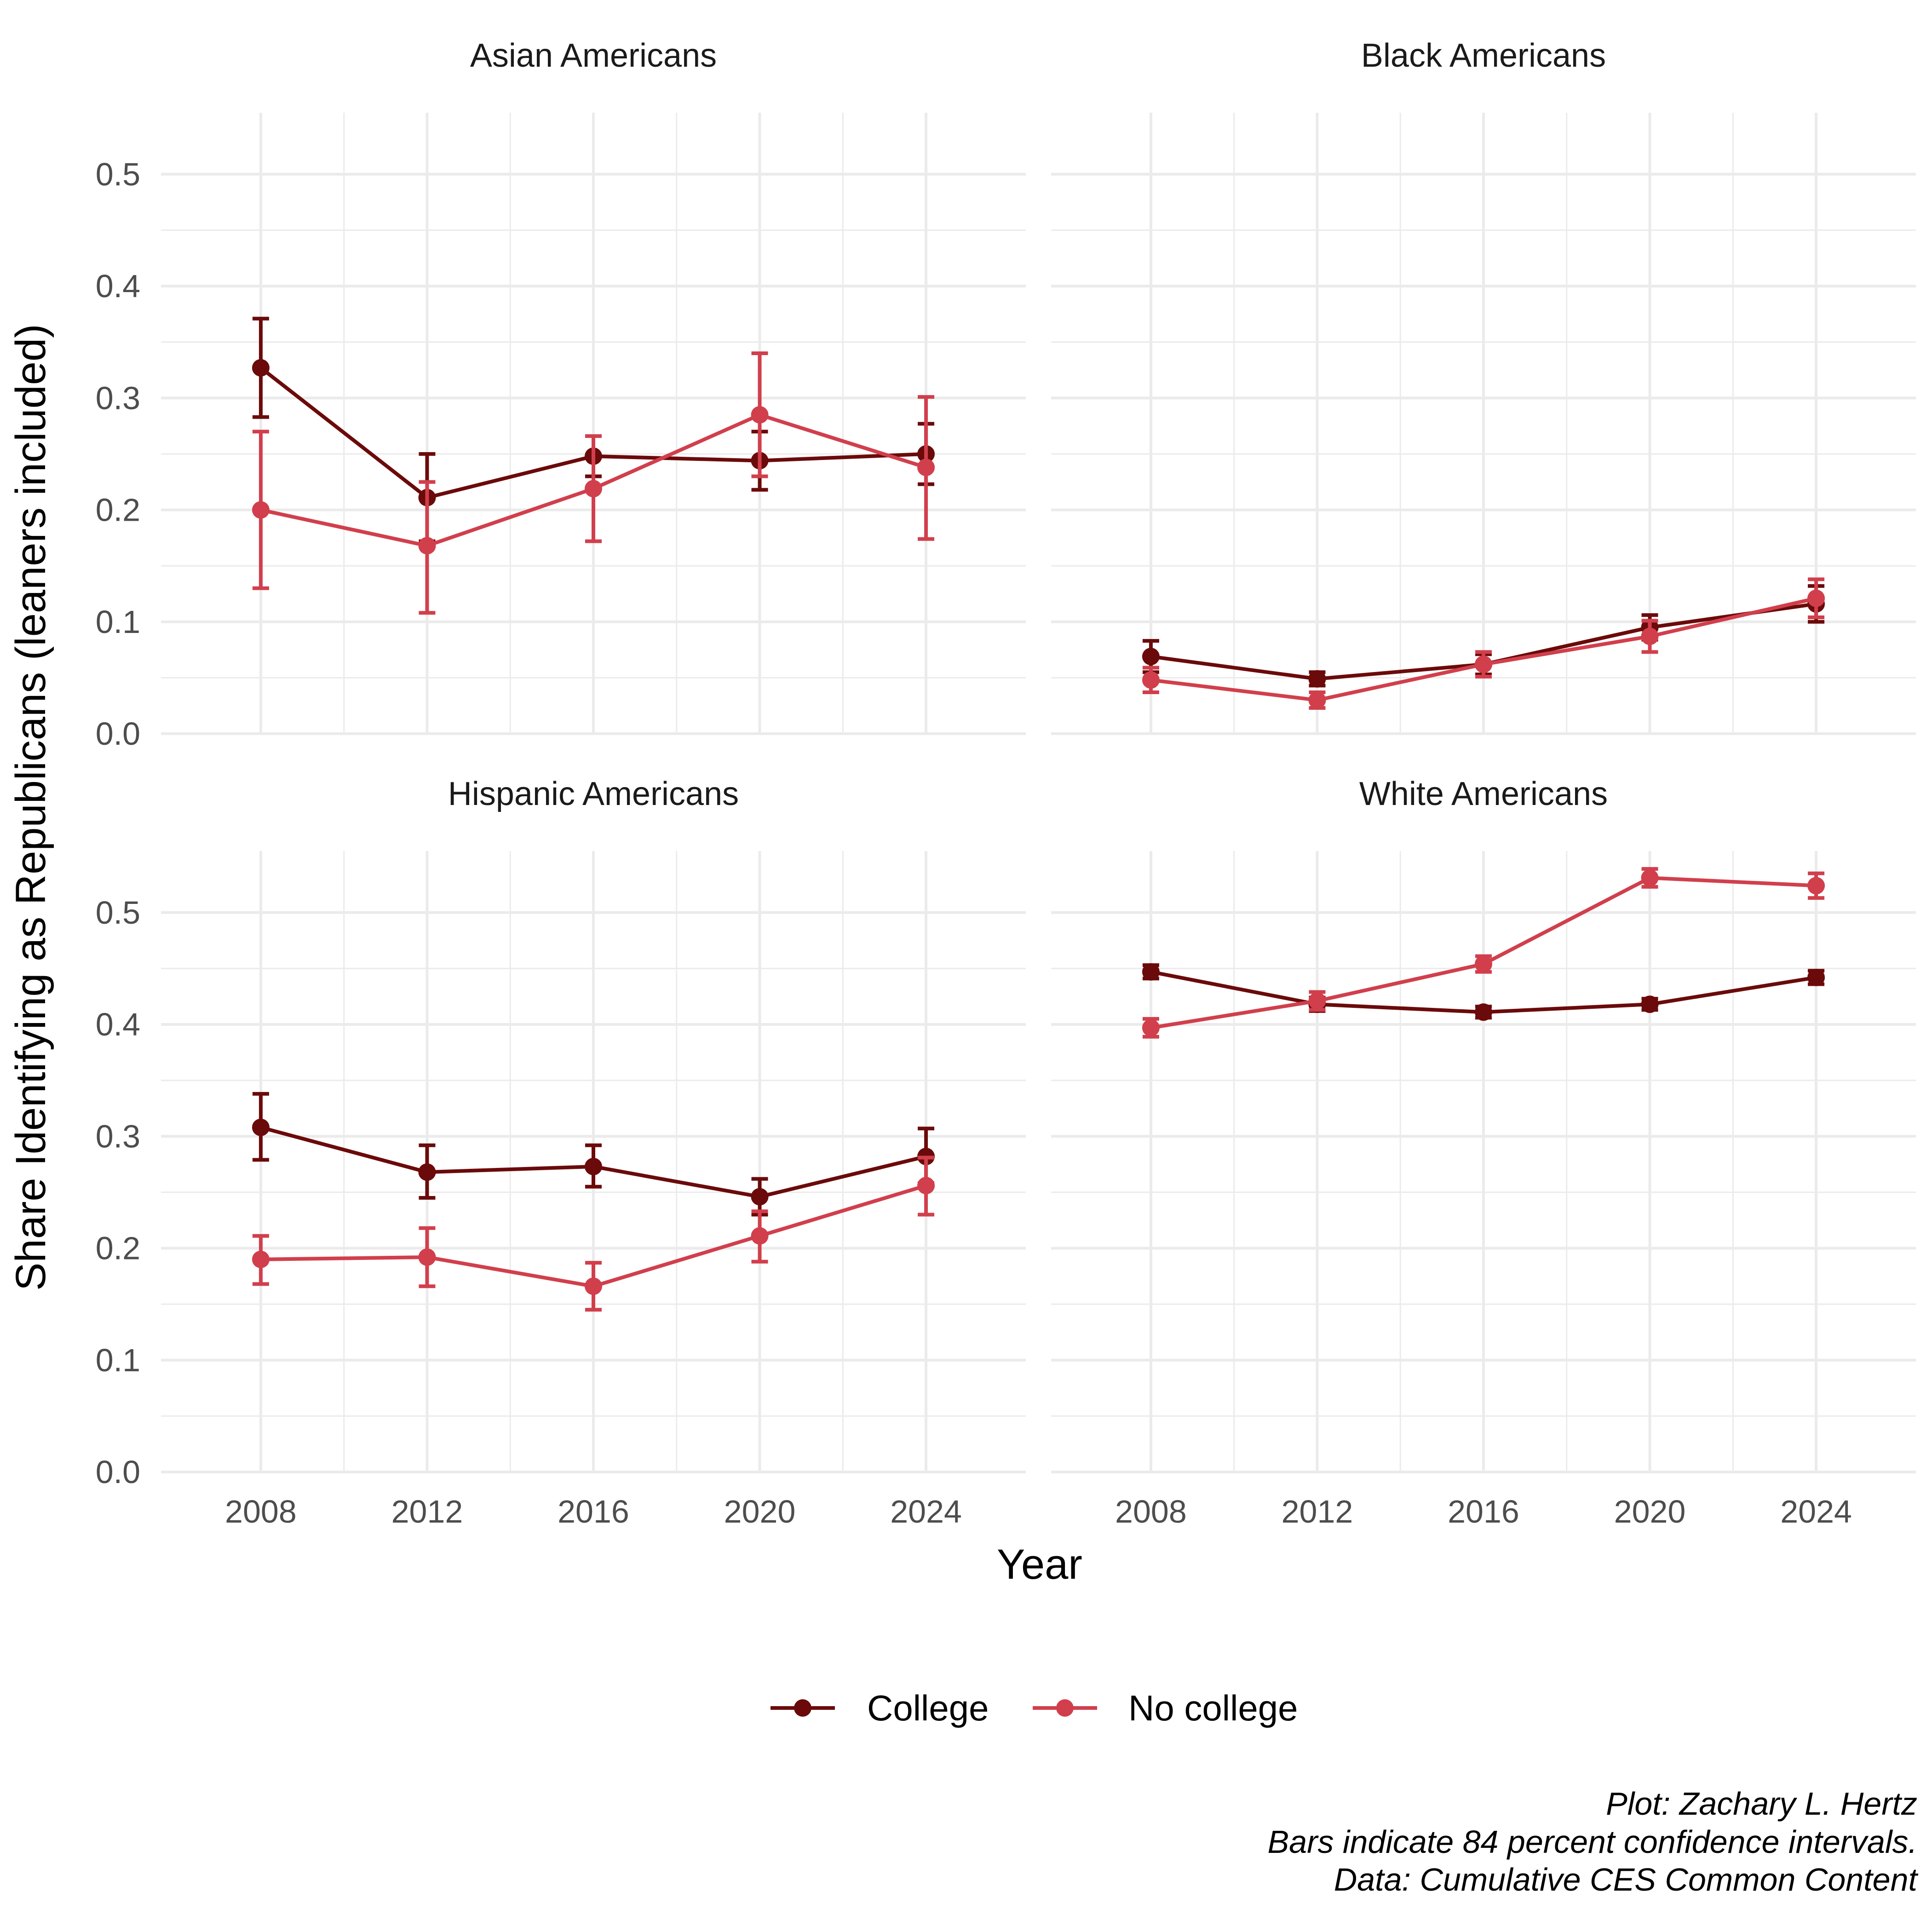  Describe the element at coordinates (1626, 1880) in the screenshot. I see `caption-line-3: Data: Cumulative CES Common Content` at that location.